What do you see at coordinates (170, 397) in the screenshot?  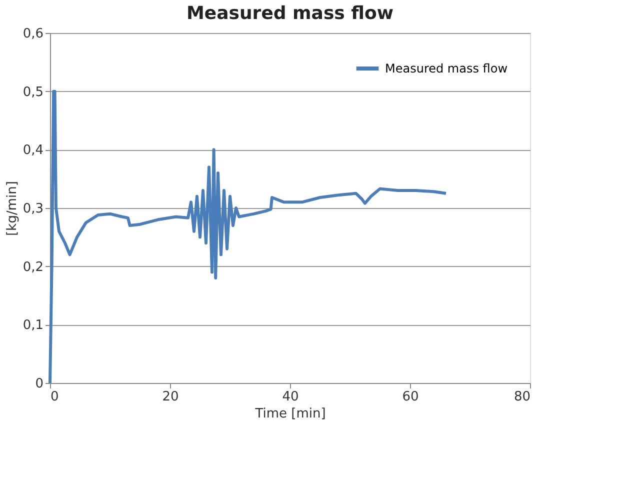 I see `x-tick-label: 20` at bounding box center [170, 397].